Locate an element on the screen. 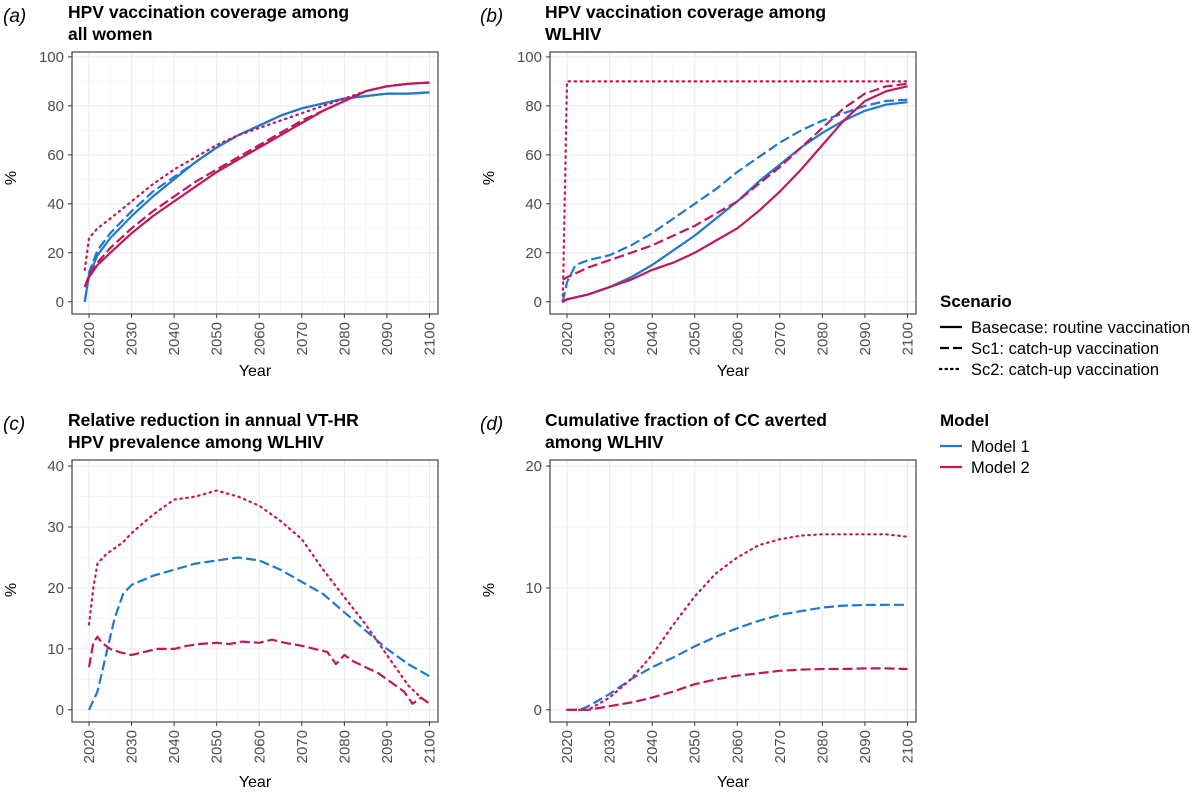 This screenshot has width=1200, height=792. panel-b-title-line1: HPV vaccination coverage among is located at coordinates (685, 12).